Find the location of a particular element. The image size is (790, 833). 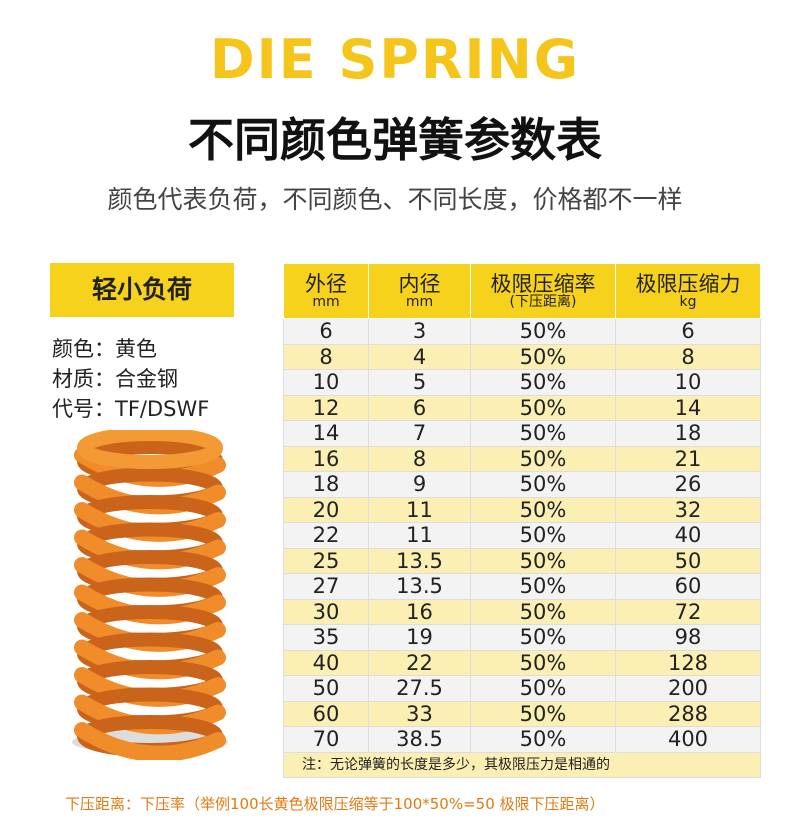

header-unit: (下压距离) is located at coordinates (543, 301).